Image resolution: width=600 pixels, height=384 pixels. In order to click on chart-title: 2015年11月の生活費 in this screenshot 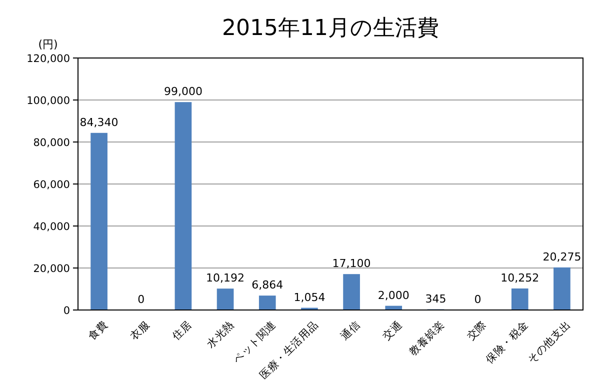, I will do `click(330, 28)`.